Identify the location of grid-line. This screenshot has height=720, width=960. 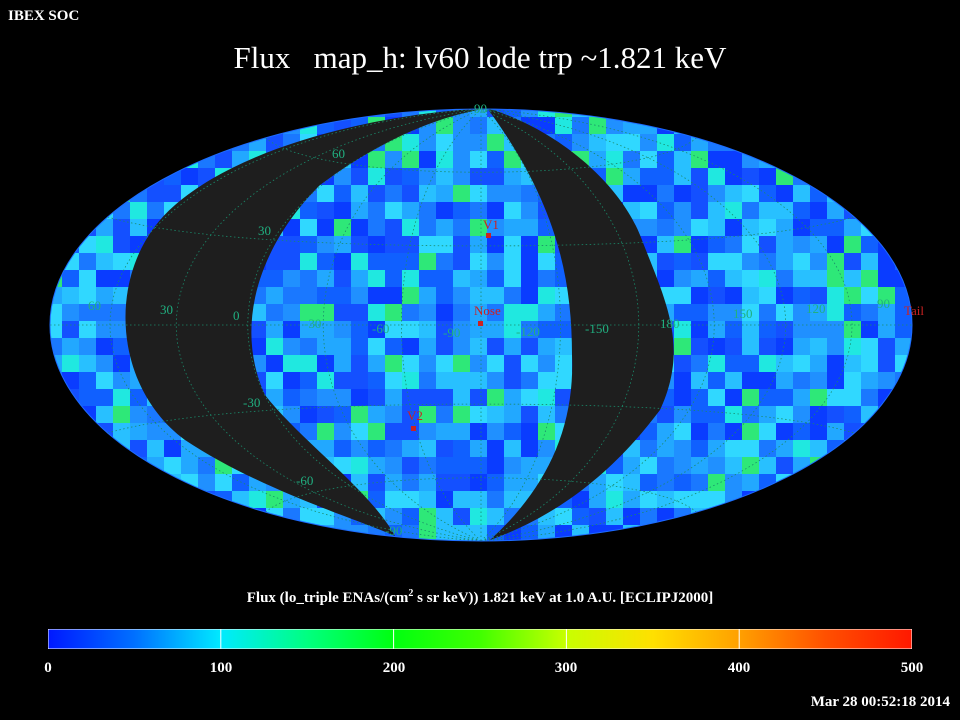
(402, 325).